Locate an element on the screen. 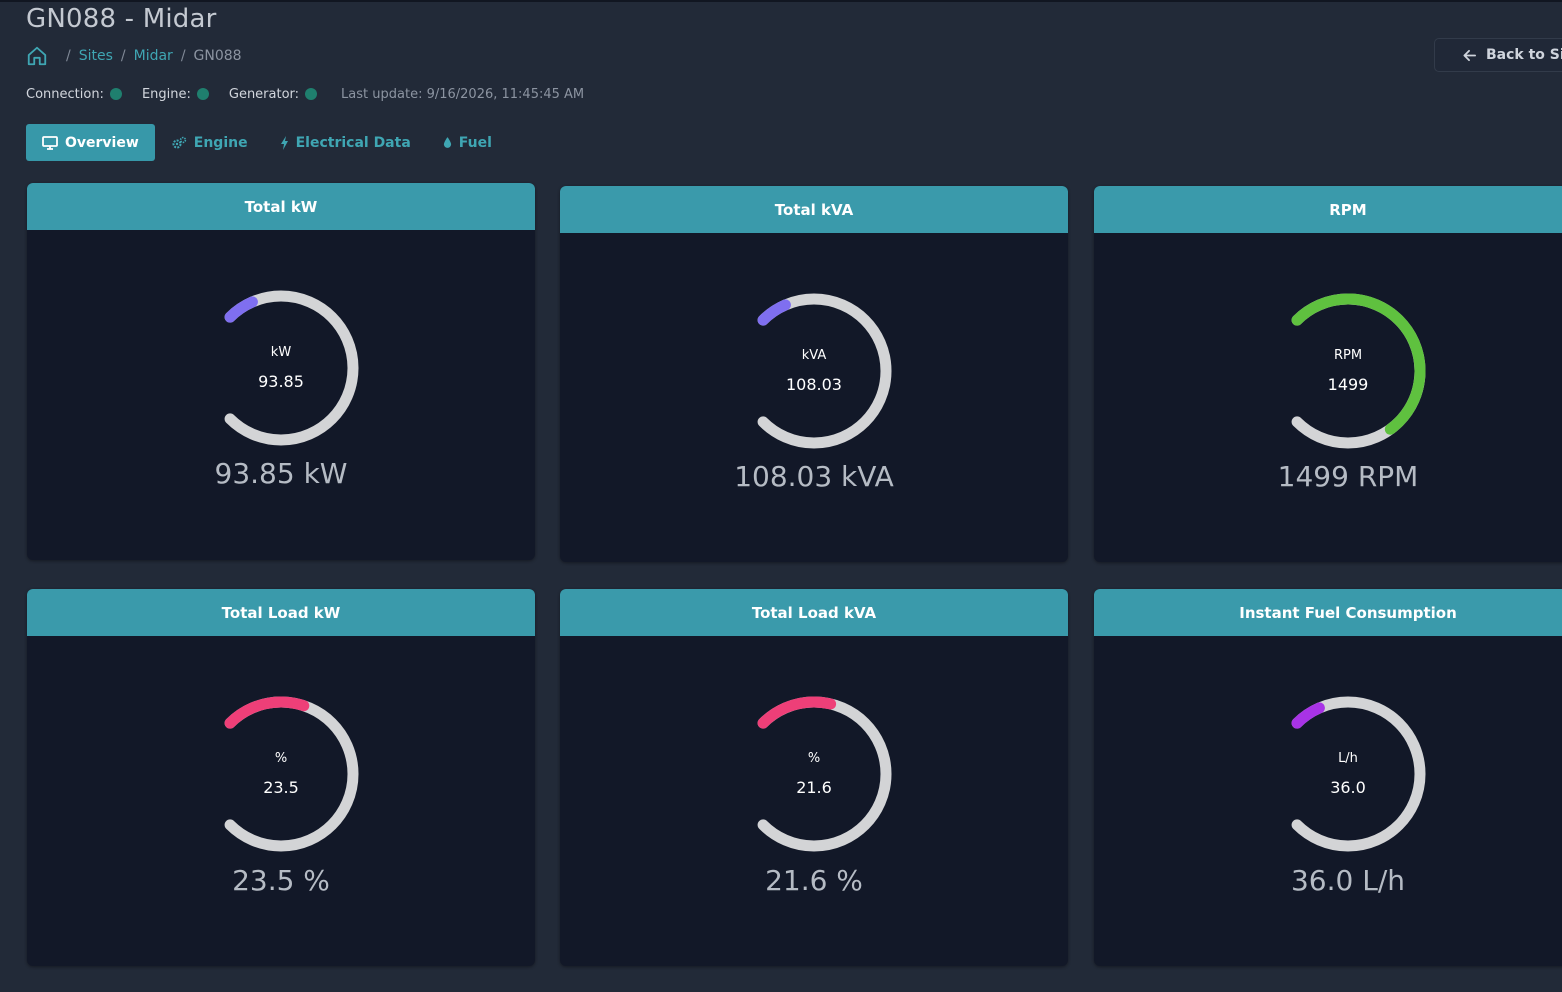 This screenshot has width=1562, height=992. gauge-unit: L/h is located at coordinates (1348, 758).